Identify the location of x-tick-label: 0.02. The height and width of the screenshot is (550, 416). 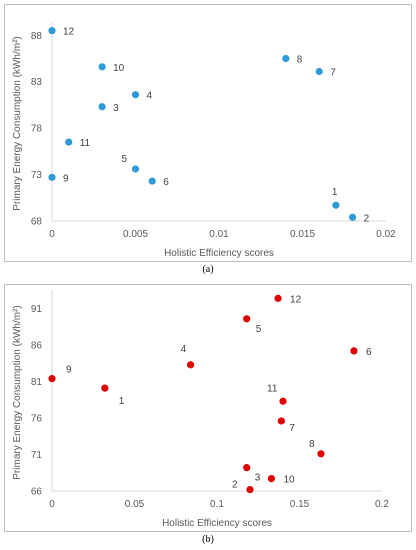
(386, 234).